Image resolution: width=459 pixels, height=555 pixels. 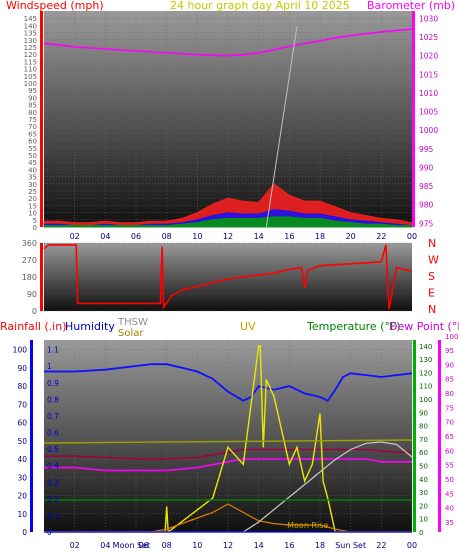 I want to click on humidity-tick-label: 100, so click(x=20, y=350).